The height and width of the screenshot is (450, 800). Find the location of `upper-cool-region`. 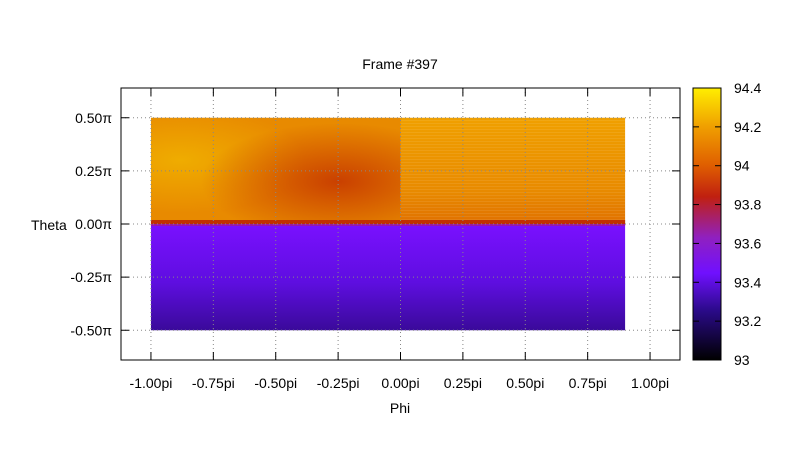

upper-cool-region is located at coordinates (275, 170).